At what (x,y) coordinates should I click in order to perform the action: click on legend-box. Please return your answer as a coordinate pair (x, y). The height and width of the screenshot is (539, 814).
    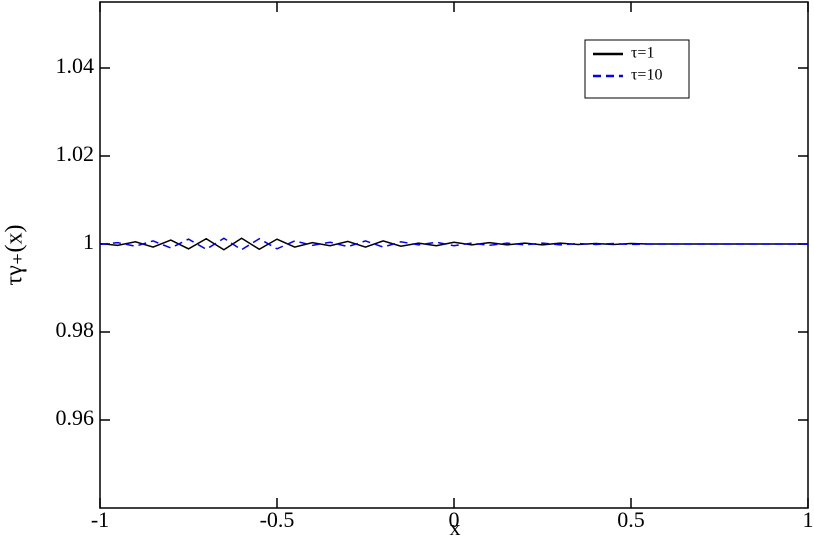
    Looking at the image, I should click on (637, 69).